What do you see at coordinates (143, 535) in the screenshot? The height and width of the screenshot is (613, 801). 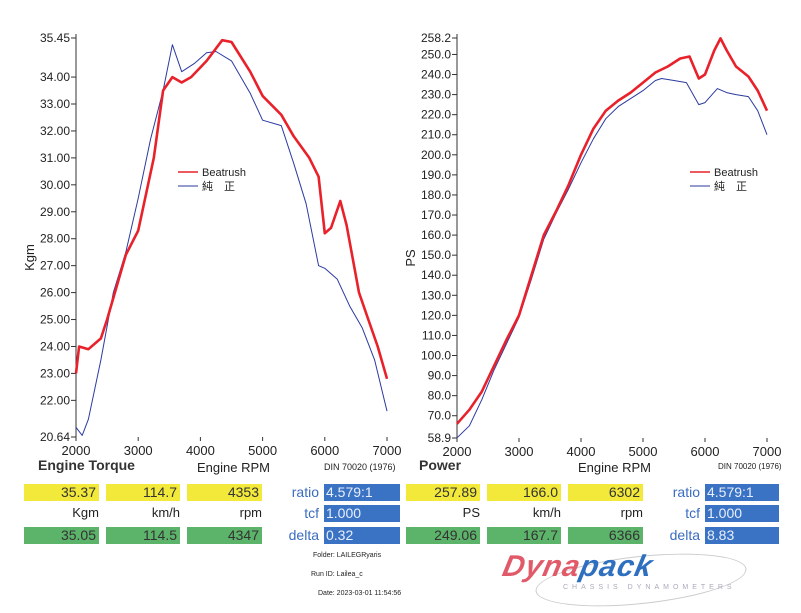 I see `torque-stock-kmh: 114.5` at bounding box center [143, 535].